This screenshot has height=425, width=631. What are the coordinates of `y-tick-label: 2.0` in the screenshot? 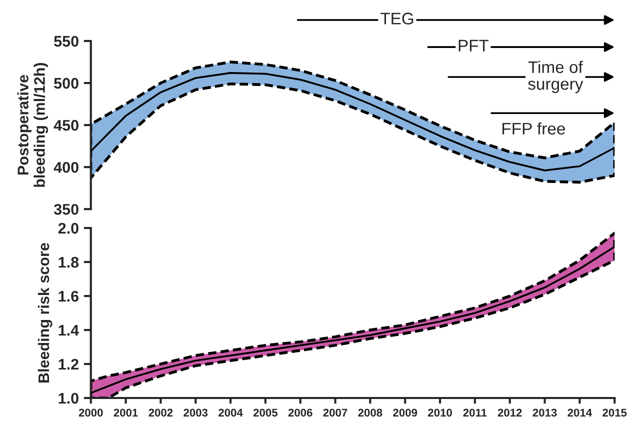 It's located at (68, 228).